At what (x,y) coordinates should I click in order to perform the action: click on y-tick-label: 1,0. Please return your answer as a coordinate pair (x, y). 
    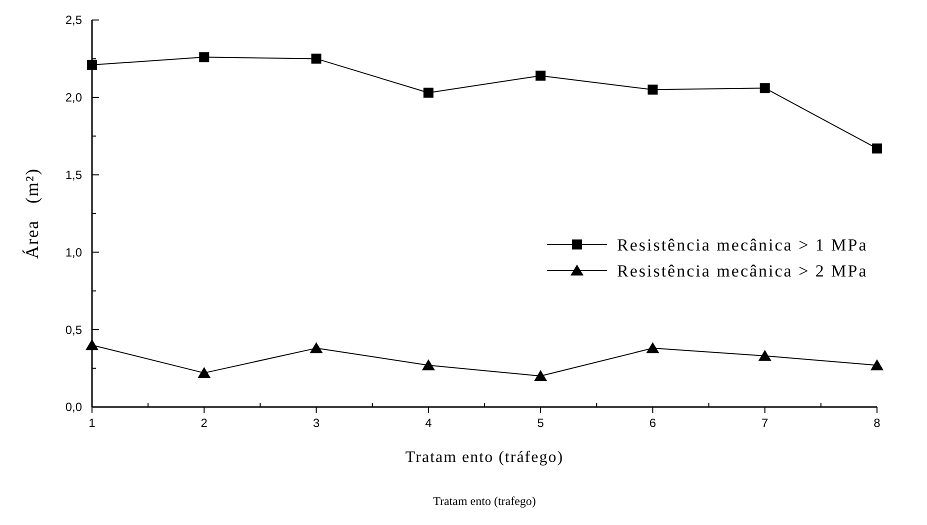
    Looking at the image, I should click on (73, 252).